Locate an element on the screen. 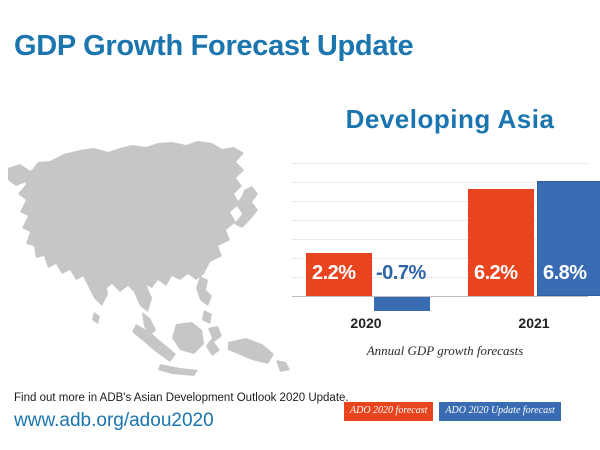 The width and height of the screenshot is (600, 450). zero-axis-line is located at coordinates (440, 296).